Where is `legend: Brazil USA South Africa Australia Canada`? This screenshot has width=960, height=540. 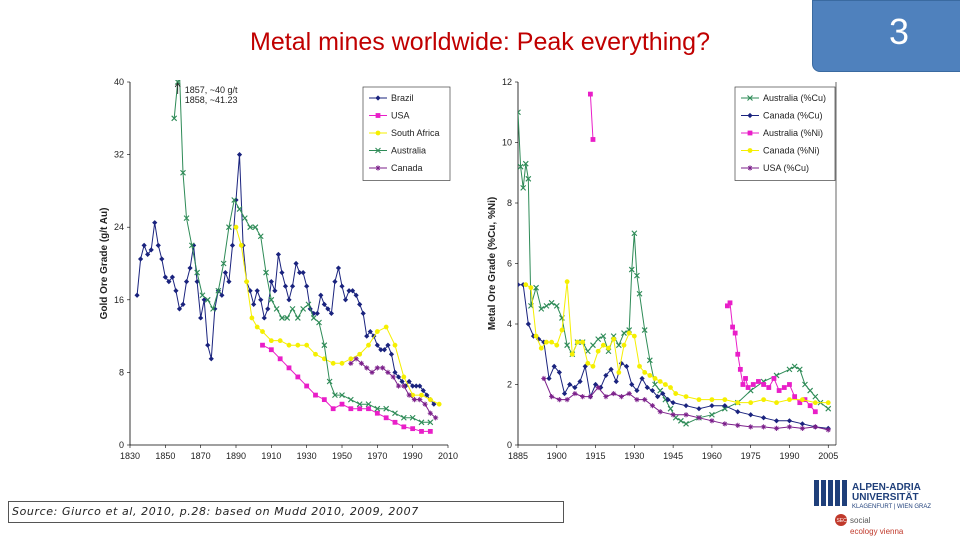
legend: Brazil USA South Africa Australia Canada is located at coordinates (406, 133).